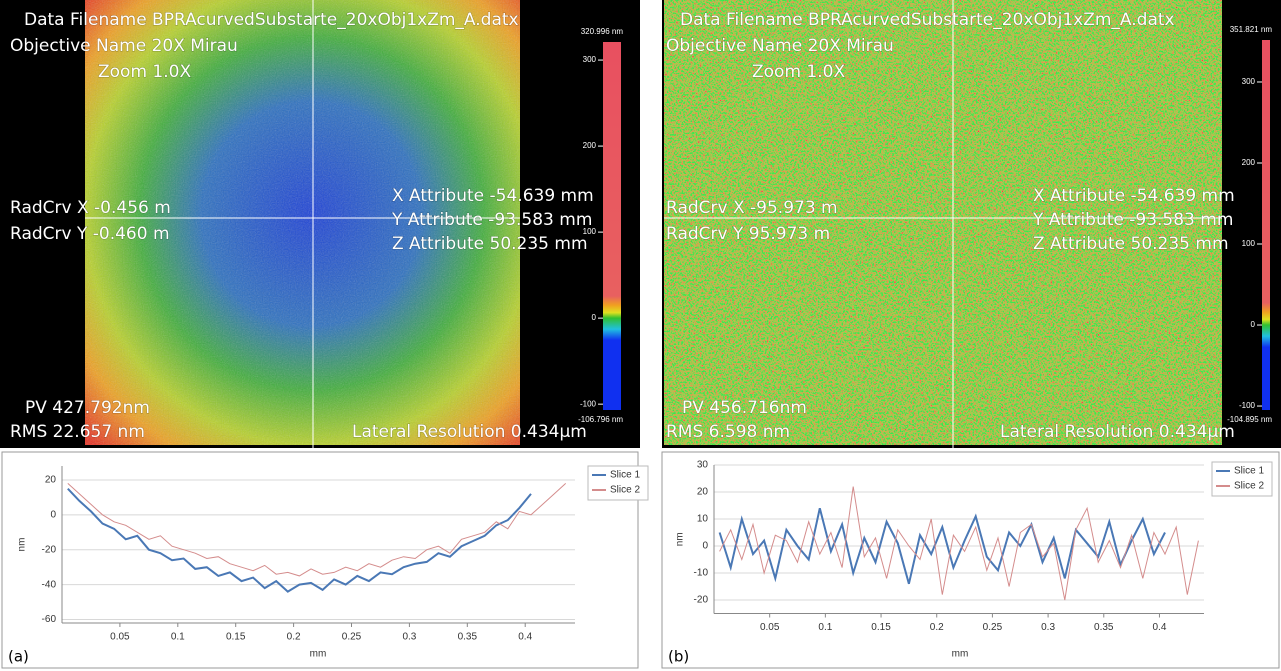 Image resolution: width=1281 pixels, height=671 pixels. I want to click on y-tick-label: -60, so click(49, 619).